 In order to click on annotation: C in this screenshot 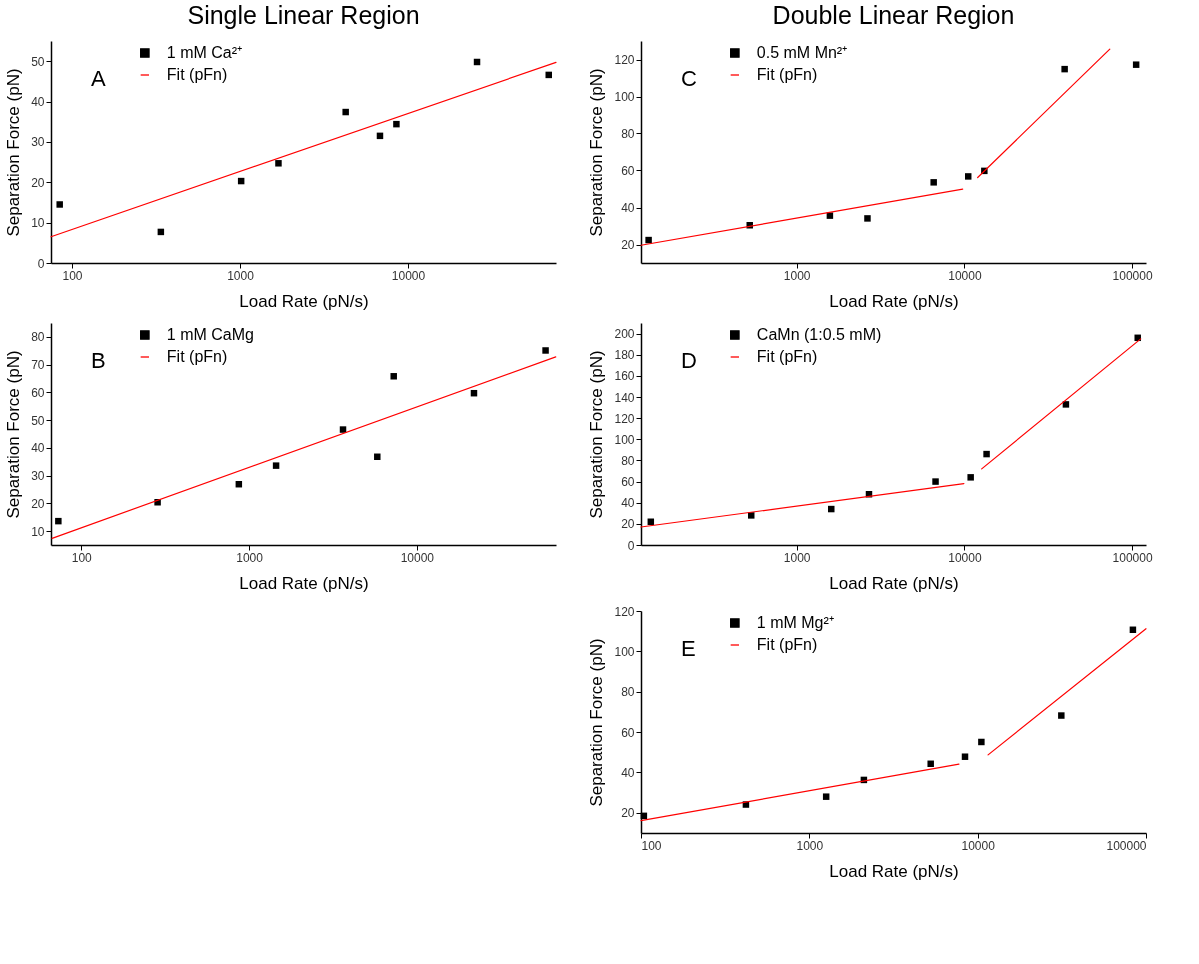, I will do `click(689, 78)`.